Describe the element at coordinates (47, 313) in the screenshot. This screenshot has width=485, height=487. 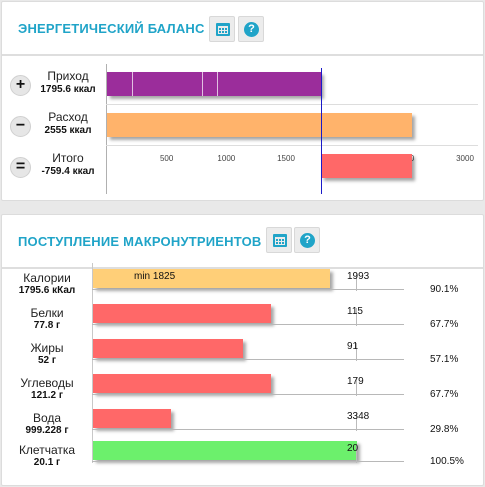
I see `macro-row-label: Белки` at that location.